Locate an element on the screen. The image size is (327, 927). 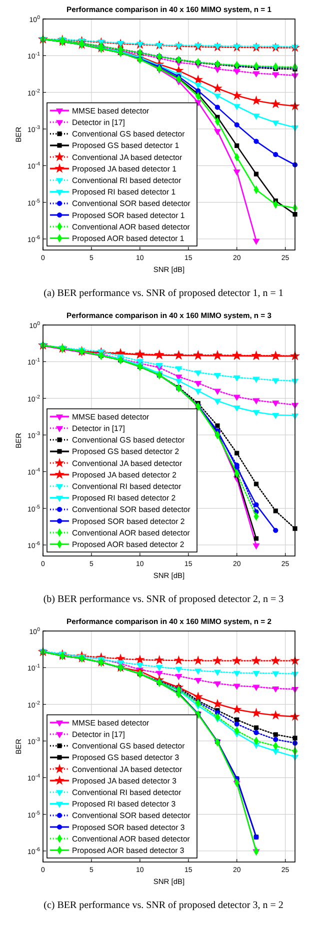
text: (c) BER performance vs. SNR of proposed detector 3, n = 2 is located at coordinates (164, 905).